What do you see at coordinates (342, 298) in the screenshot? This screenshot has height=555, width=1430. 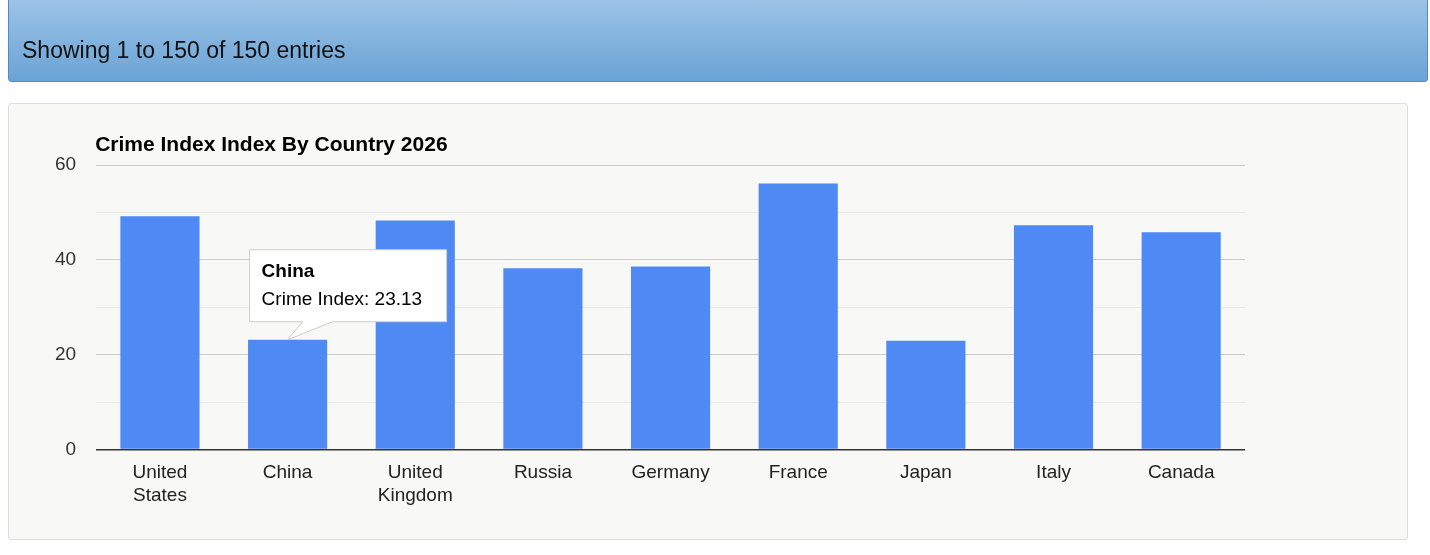 I see `annotation: Crime Index: 23.13` at bounding box center [342, 298].